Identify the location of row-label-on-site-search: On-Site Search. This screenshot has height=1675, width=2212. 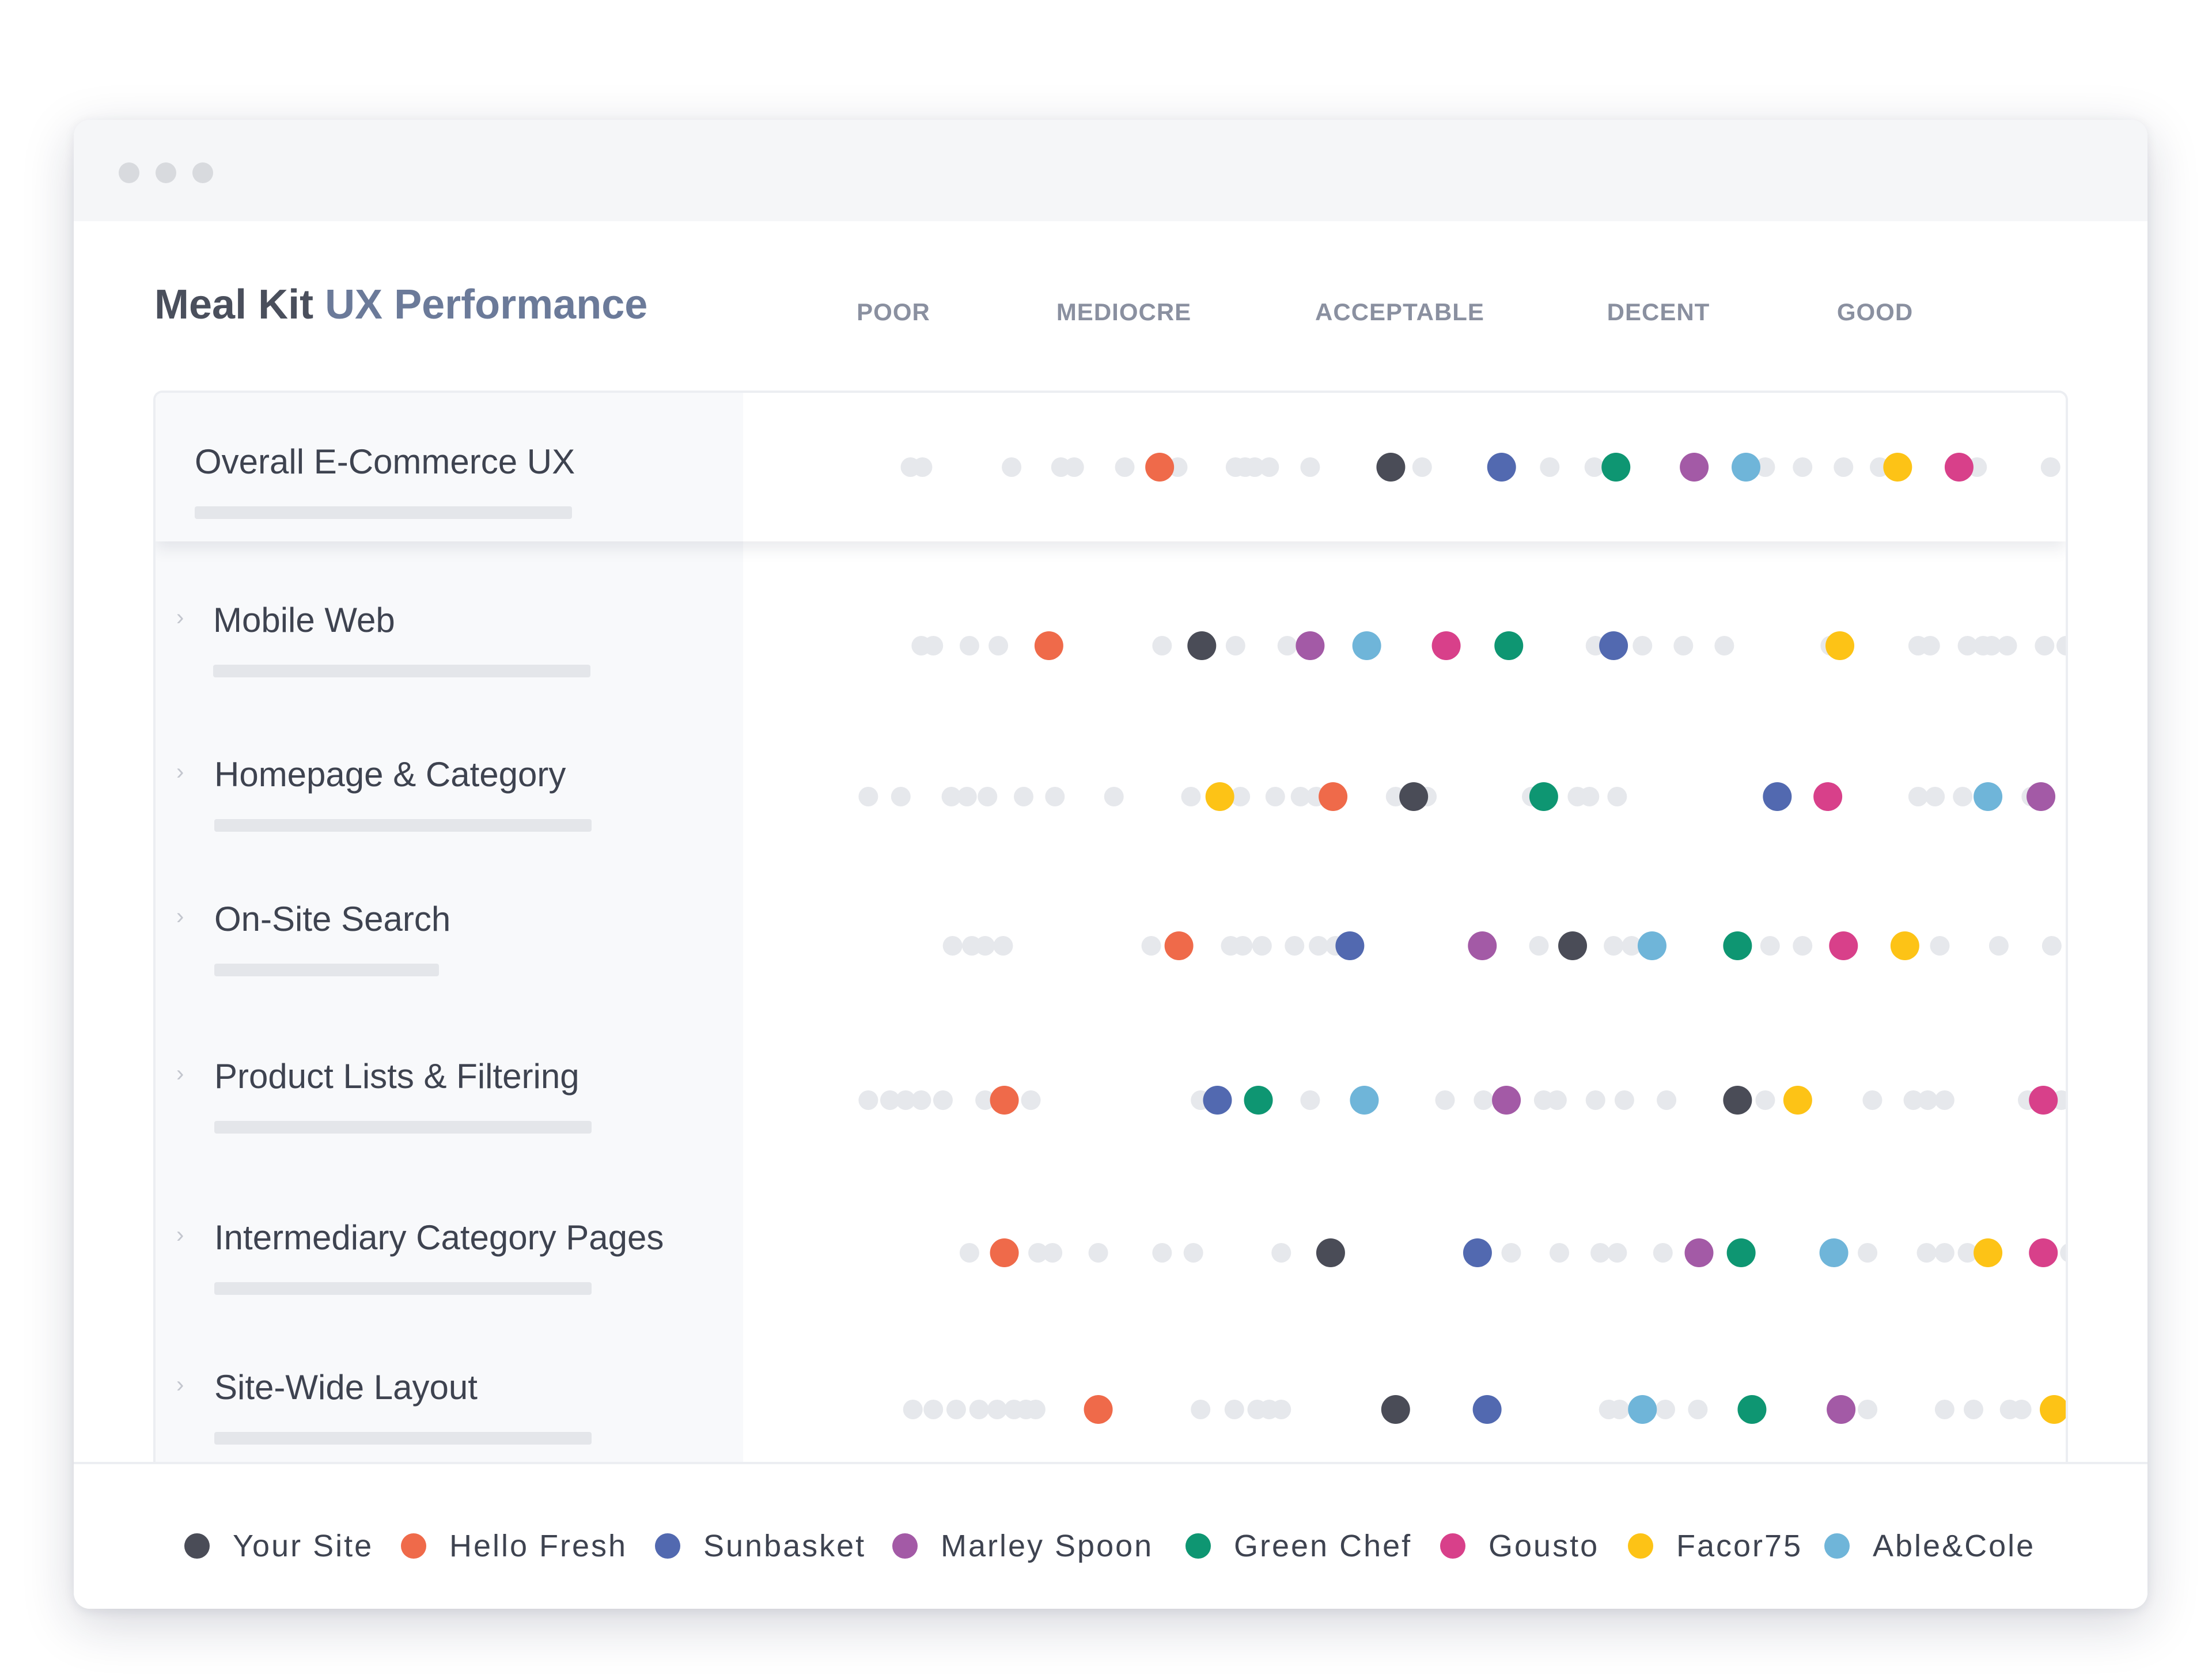
(332, 919).